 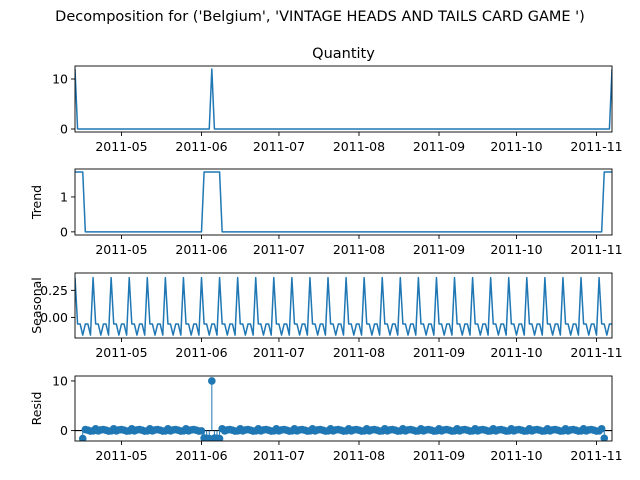 I want to click on y-tick-label: 0.25, so click(x=54, y=290).